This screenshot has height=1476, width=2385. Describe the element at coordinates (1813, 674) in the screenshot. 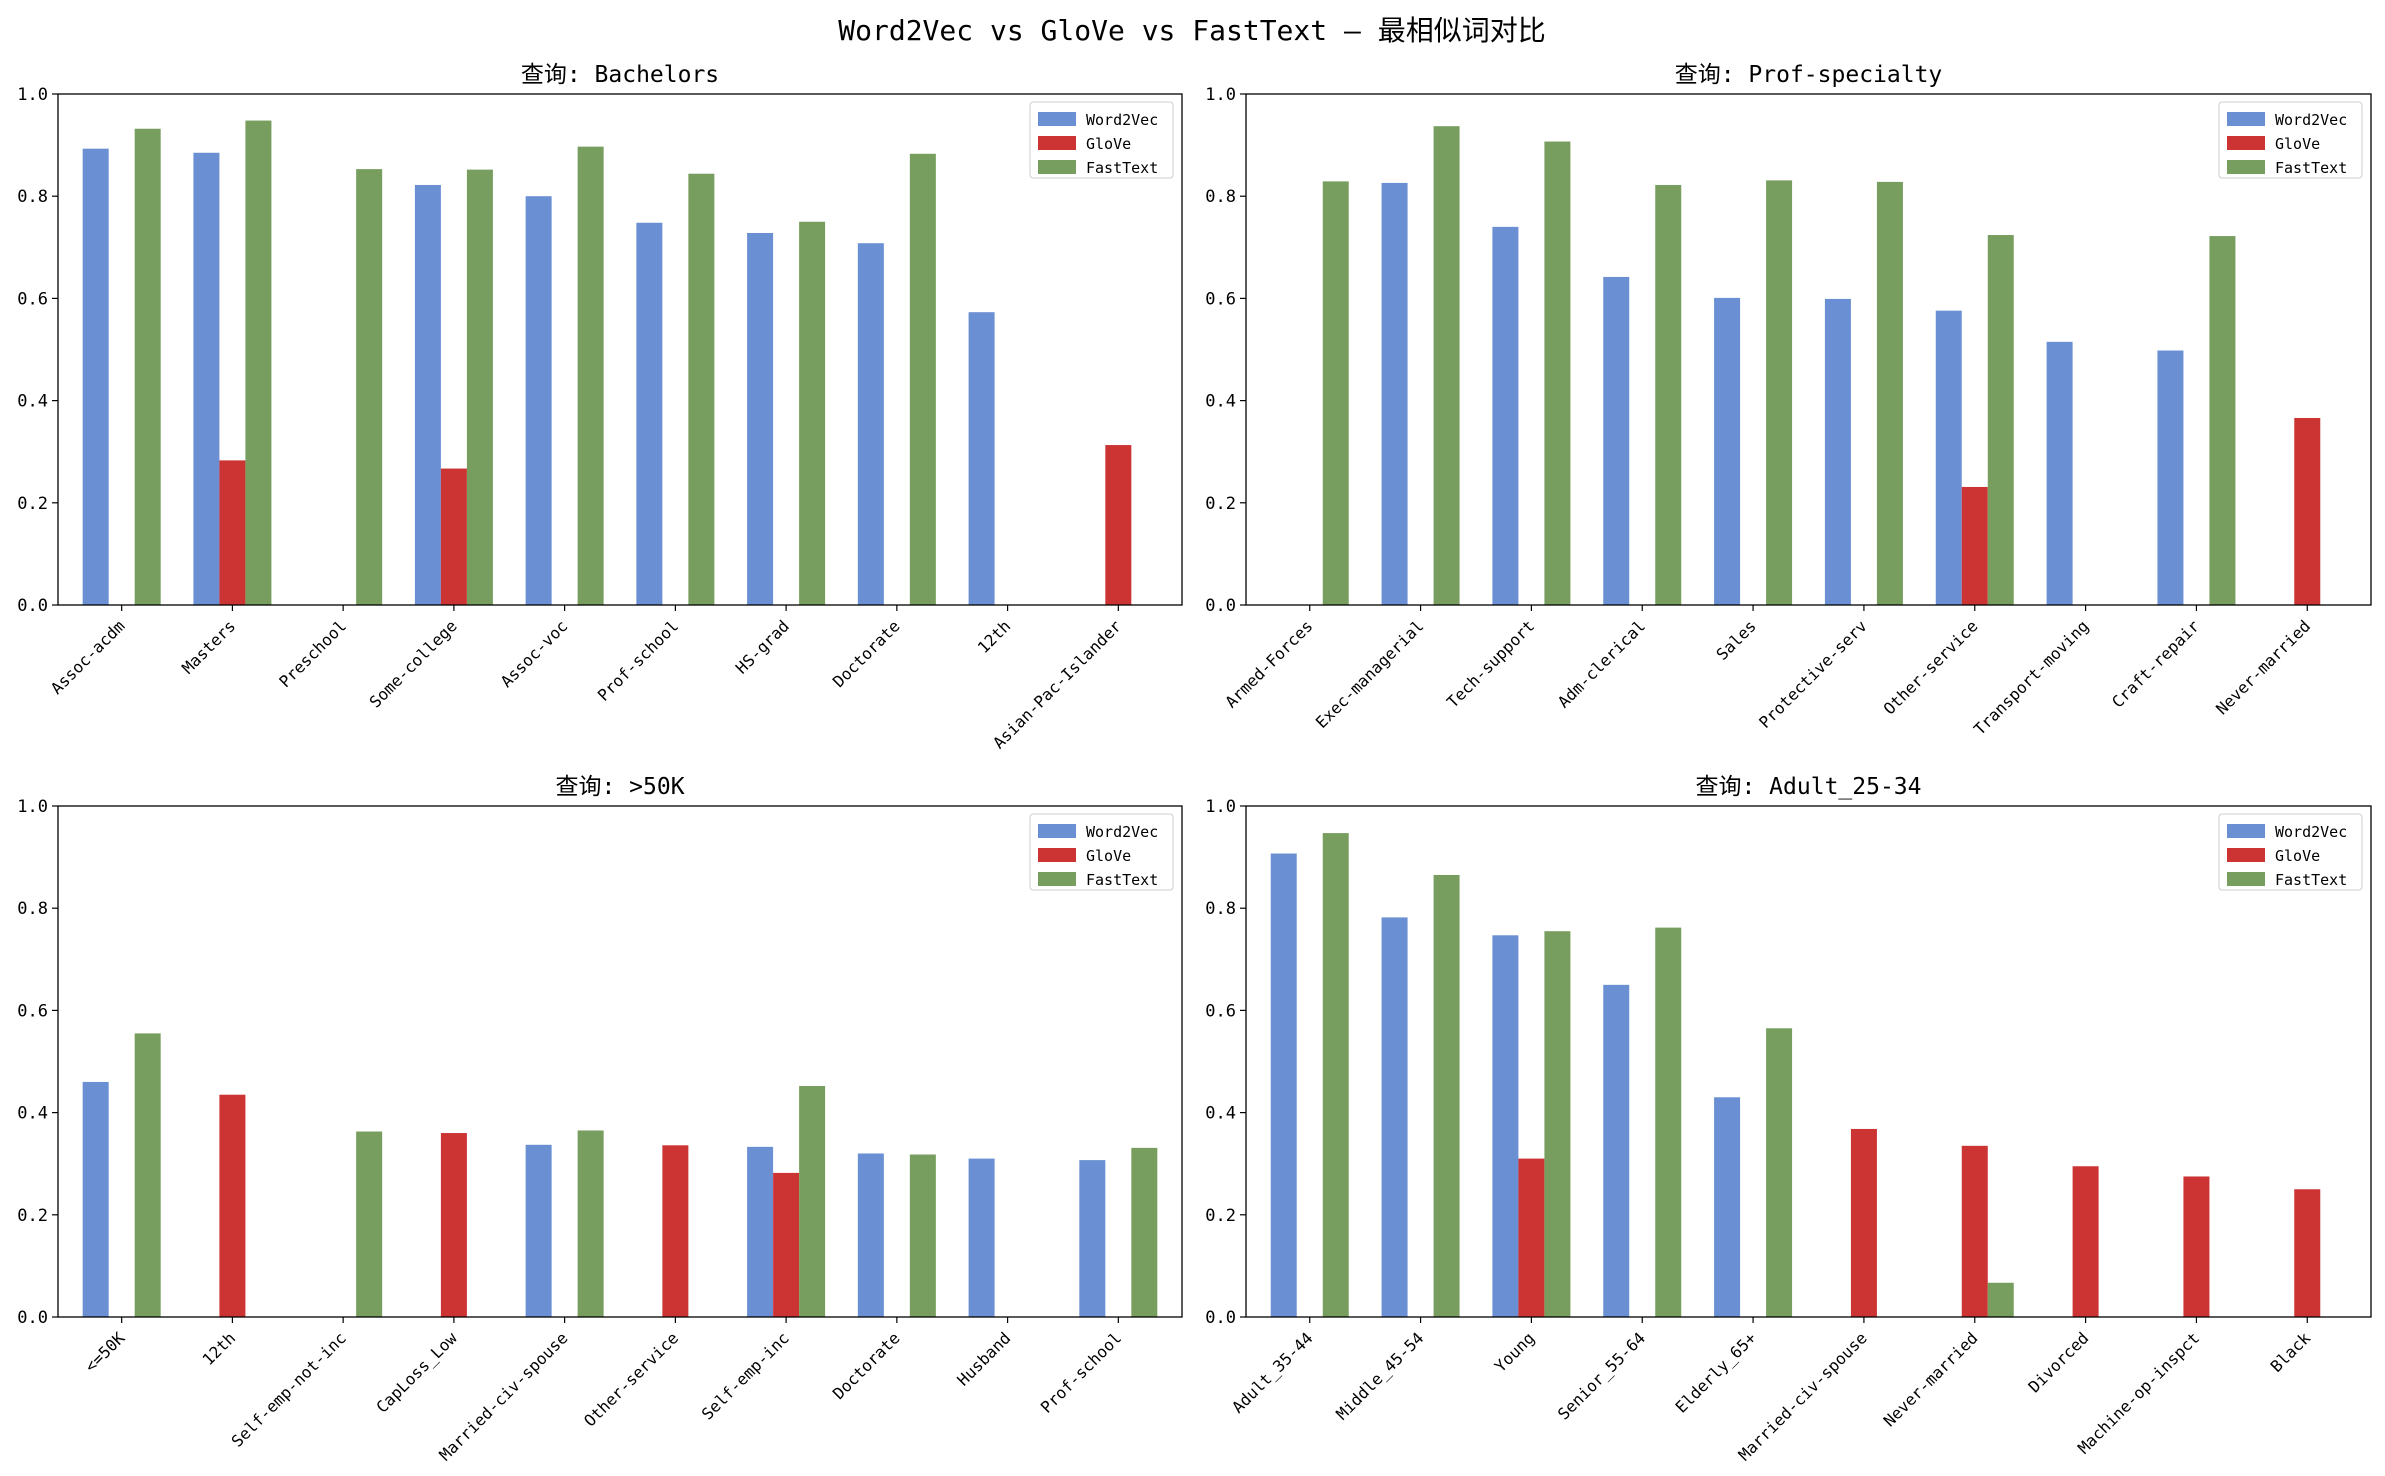

I see `x-tick-label: Protective-serv` at that location.